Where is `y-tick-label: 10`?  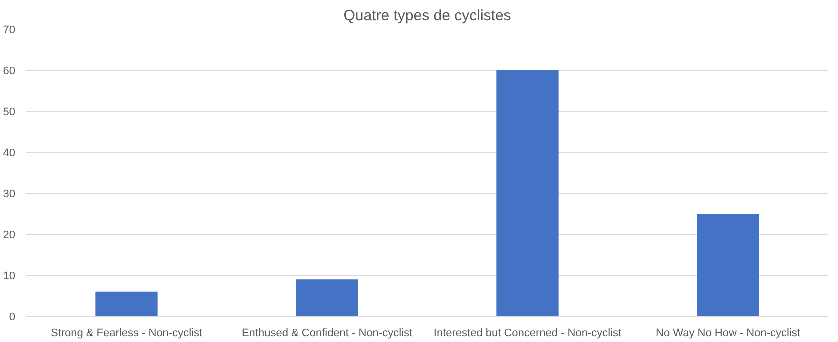
y-tick-label: 10 is located at coordinates (9, 276).